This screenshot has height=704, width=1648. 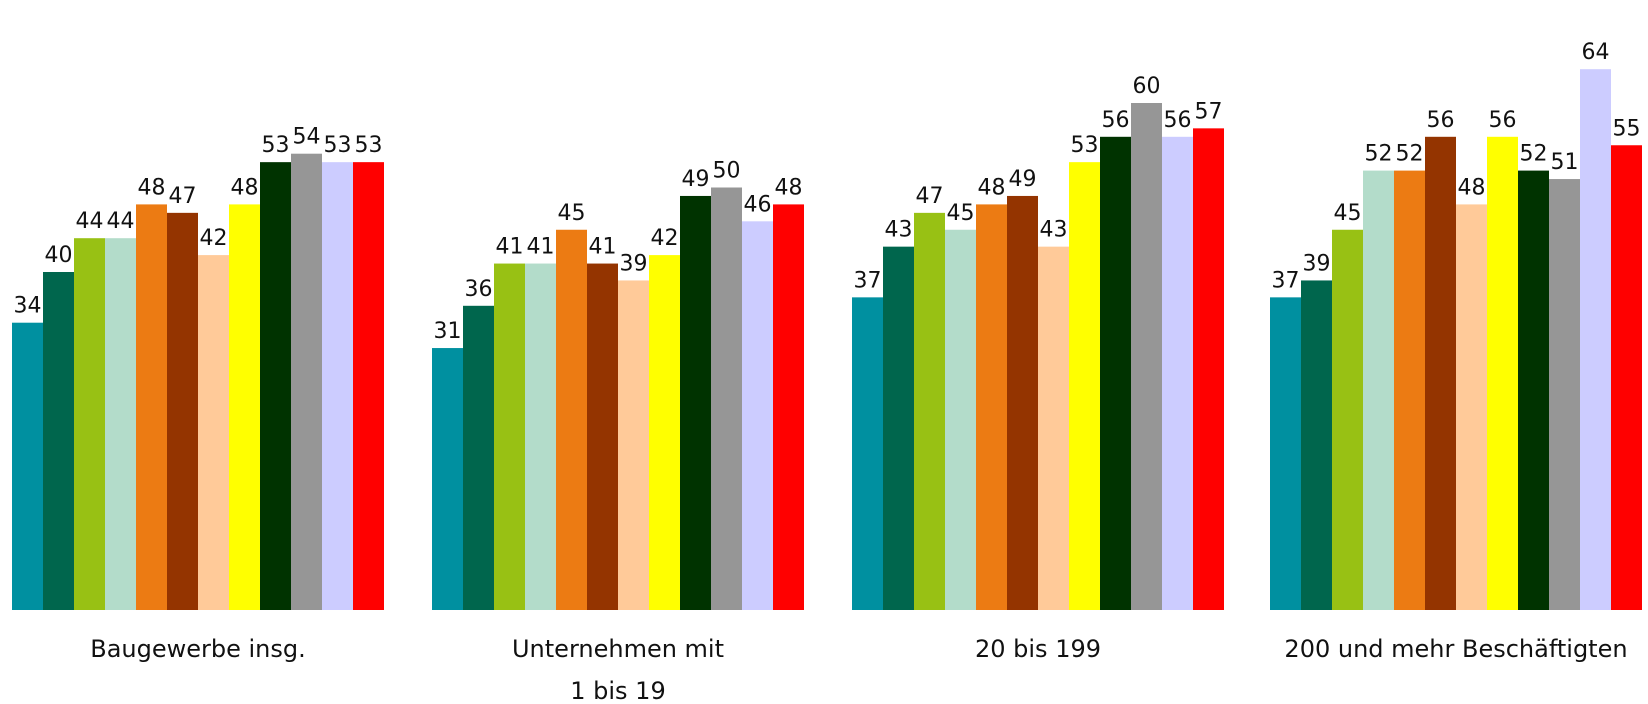 I want to click on value-label-2-11: 46, so click(x=758, y=204).